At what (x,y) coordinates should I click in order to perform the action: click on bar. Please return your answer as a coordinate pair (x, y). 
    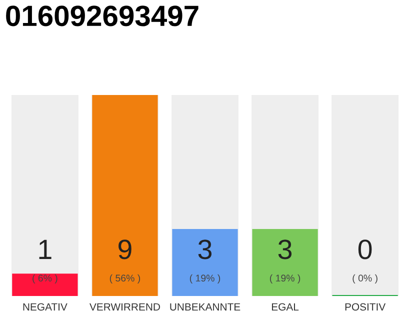
    Looking at the image, I should click on (45, 285).